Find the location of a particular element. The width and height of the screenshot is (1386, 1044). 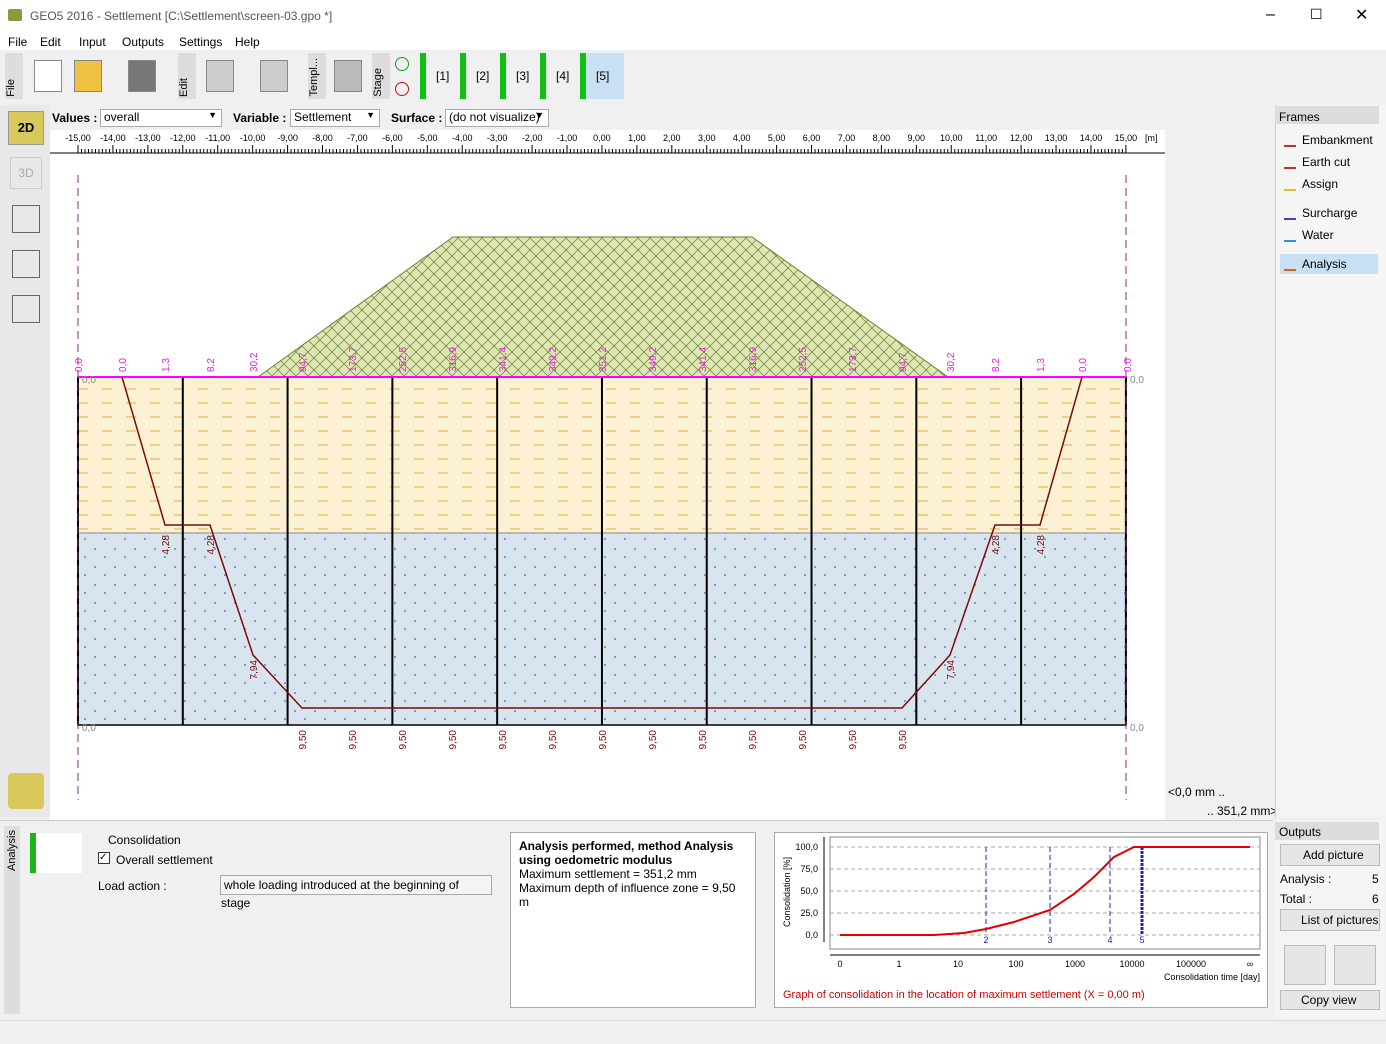

toolbar-tab: Stage is located at coordinates (381, 76).